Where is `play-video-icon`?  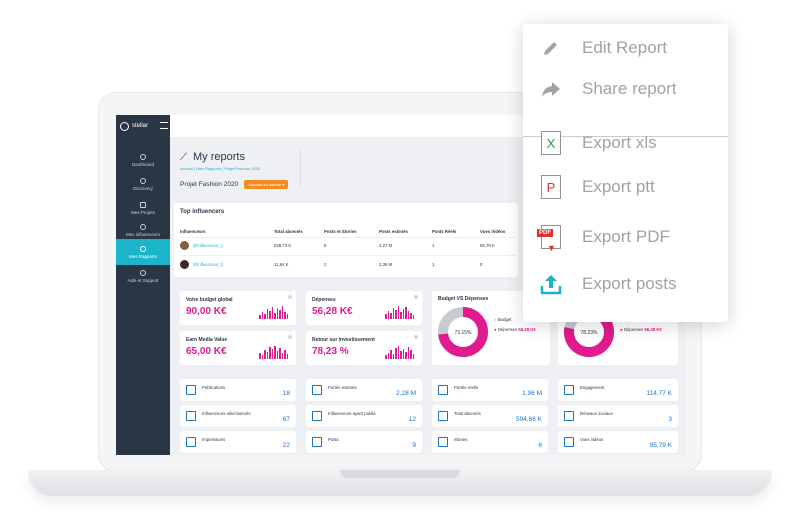 play-video-icon is located at coordinates (569, 442).